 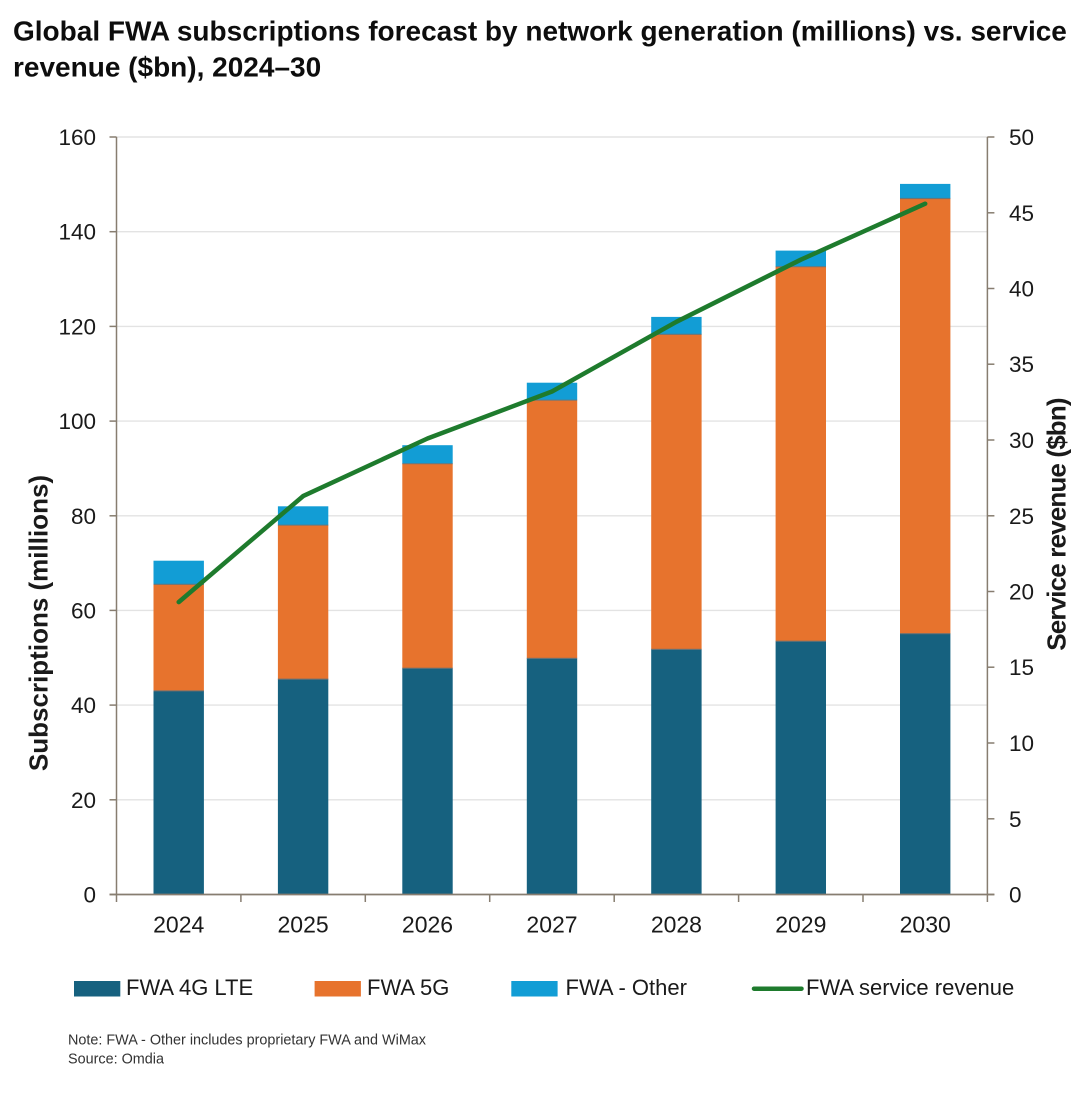 What do you see at coordinates (551, 925) in the screenshot?
I see `svg-text: 2027` at bounding box center [551, 925].